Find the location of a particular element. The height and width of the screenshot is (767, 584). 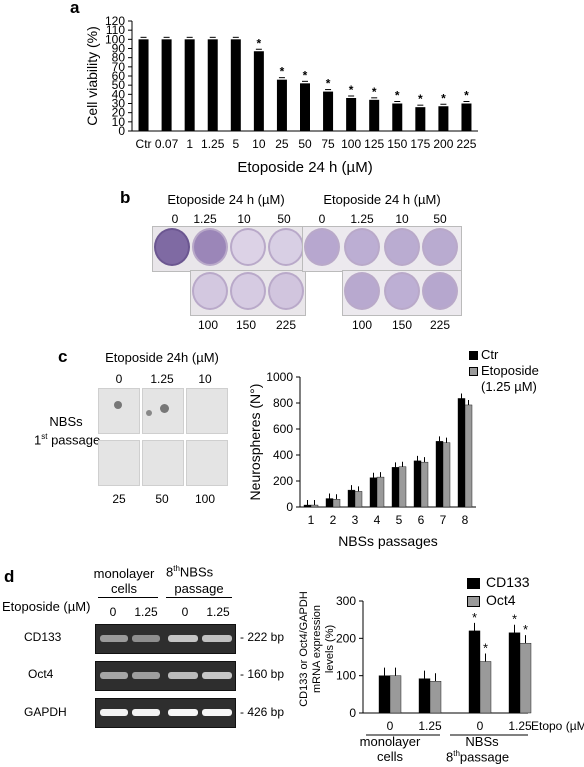

panel-c-row-label-nbss: NBSs is located at coordinates (66, 421).